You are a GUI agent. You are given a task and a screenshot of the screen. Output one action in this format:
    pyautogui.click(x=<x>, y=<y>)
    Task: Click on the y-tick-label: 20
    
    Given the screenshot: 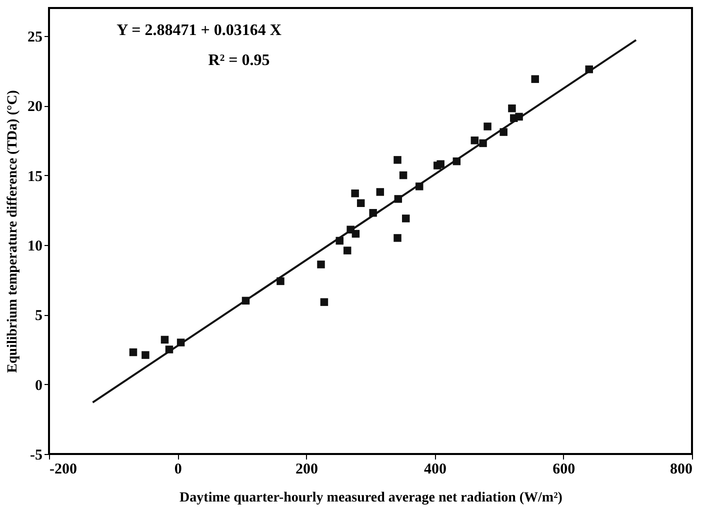 What is the action you would take?
    pyautogui.click(x=35, y=107)
    